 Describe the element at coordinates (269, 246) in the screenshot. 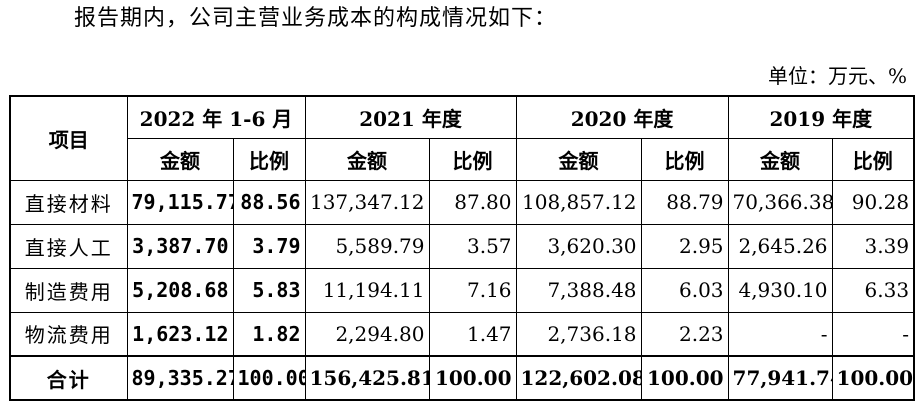

I see `ratio-cell: 3.79` at that location.